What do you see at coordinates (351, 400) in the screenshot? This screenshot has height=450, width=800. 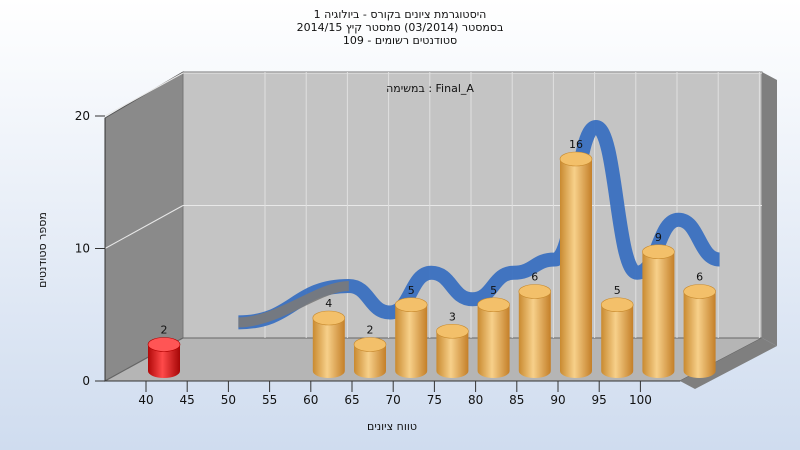 I see `x-tick-label: 65` at bounding box center [351, 400].